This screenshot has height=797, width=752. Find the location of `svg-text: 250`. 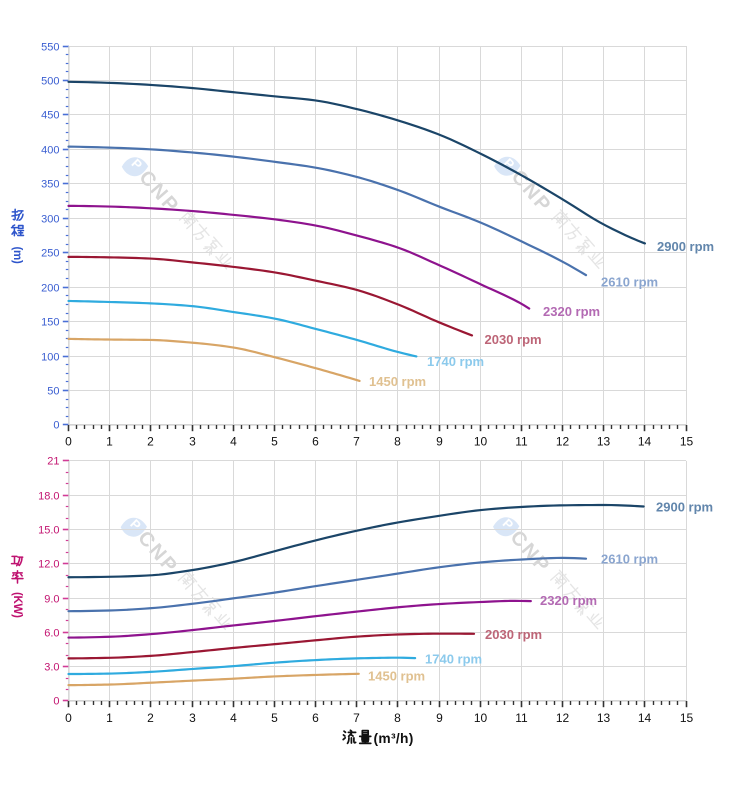

svg-text: 250 is located at coordinates (50, 253).